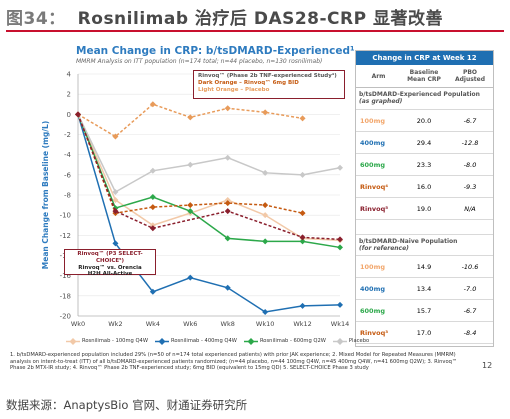 This screenshot has width=510, height=419. What do you see at coordinates (470, 76) in the screenshot?
I see `col-pbo-adjusted: PBO Adjusted` at bounding box center [470, 76].